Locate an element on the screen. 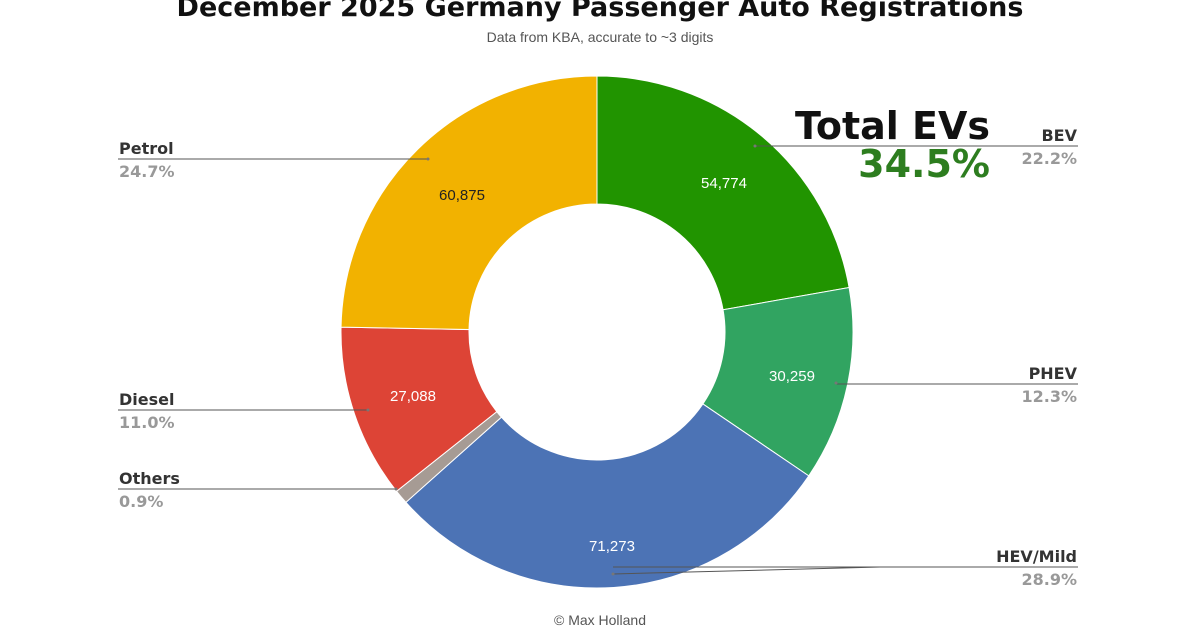  leader-dot-hev-mild is located at coordinates (613, 574).